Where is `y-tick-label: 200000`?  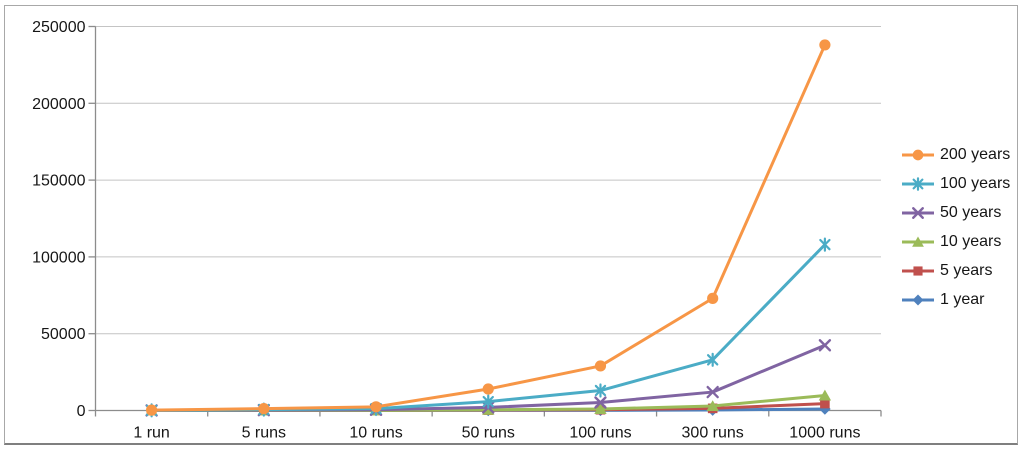
y-tick-label: 200000 is located at coordinates (58, 104).